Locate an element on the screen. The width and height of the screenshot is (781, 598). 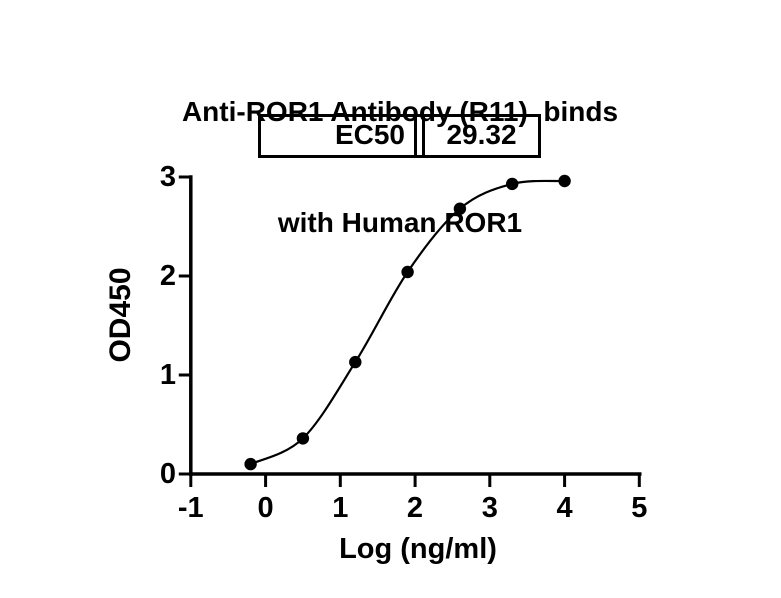
y-tick-label: 3 is located at coordinates (167, 177).